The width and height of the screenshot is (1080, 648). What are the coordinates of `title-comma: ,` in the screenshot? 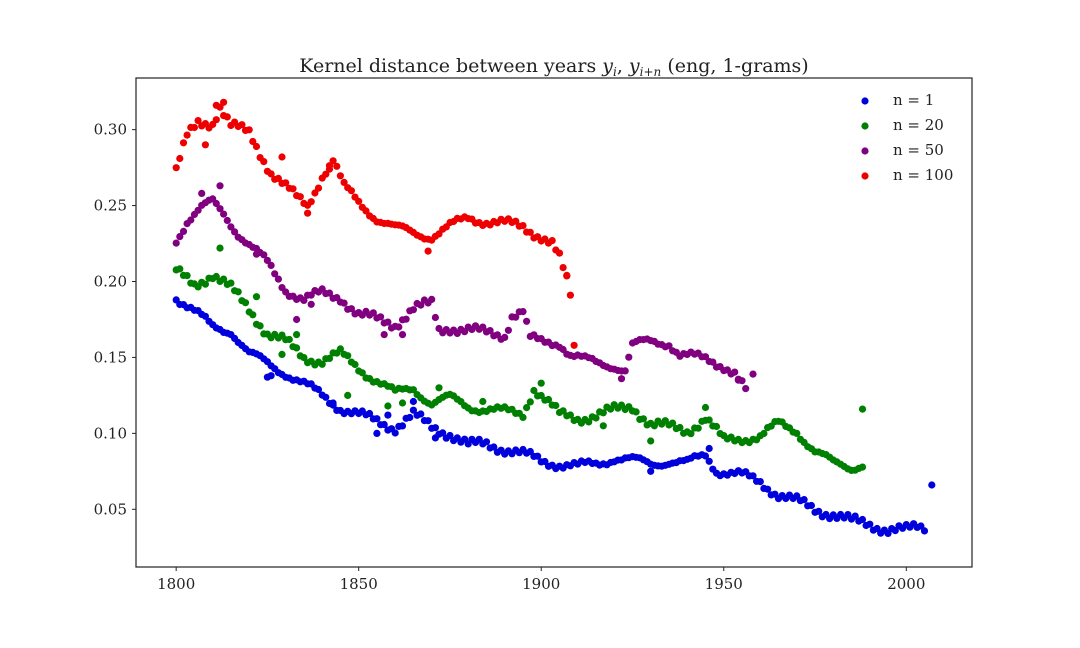 It's located at (623, 66).